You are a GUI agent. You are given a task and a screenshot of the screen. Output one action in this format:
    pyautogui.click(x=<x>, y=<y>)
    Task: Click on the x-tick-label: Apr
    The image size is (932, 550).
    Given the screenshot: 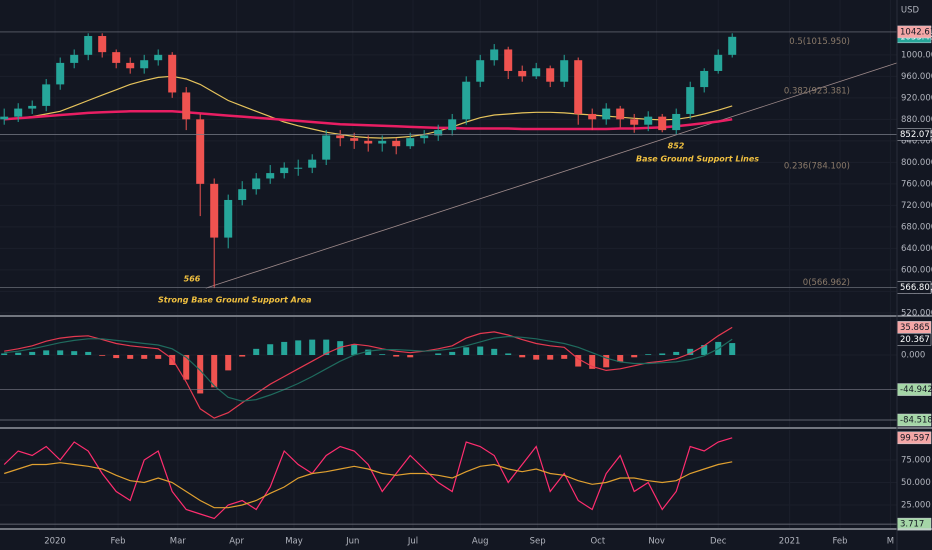 What is the action you would take?
    pyautogui.click(x=236, y=542)
    